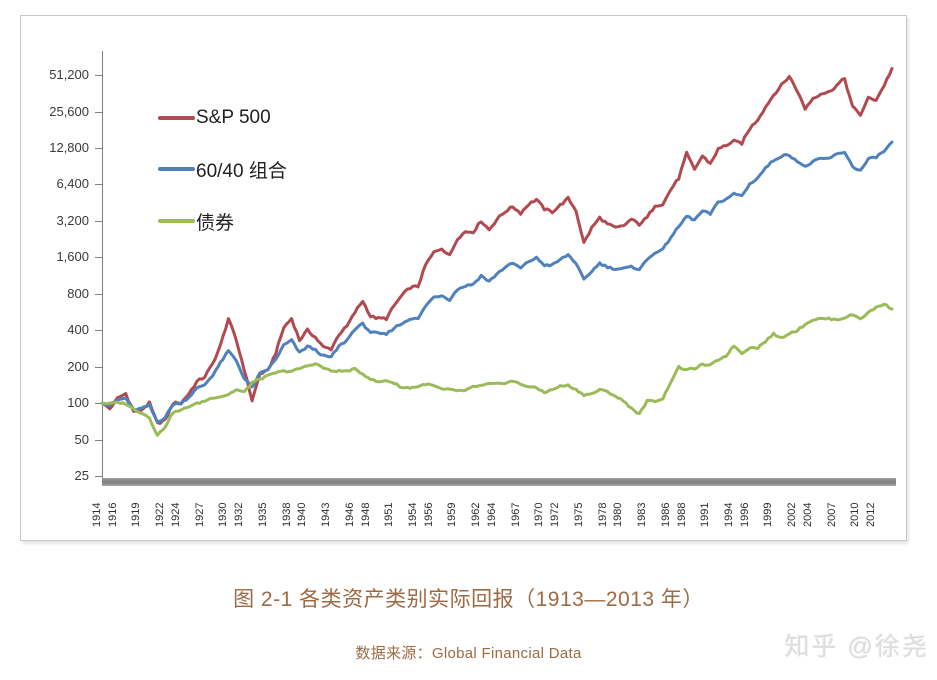  Describe the element at coordinates (476, 514) in the screenshot. I see `x-axis-tick-label: 1962` at that location.